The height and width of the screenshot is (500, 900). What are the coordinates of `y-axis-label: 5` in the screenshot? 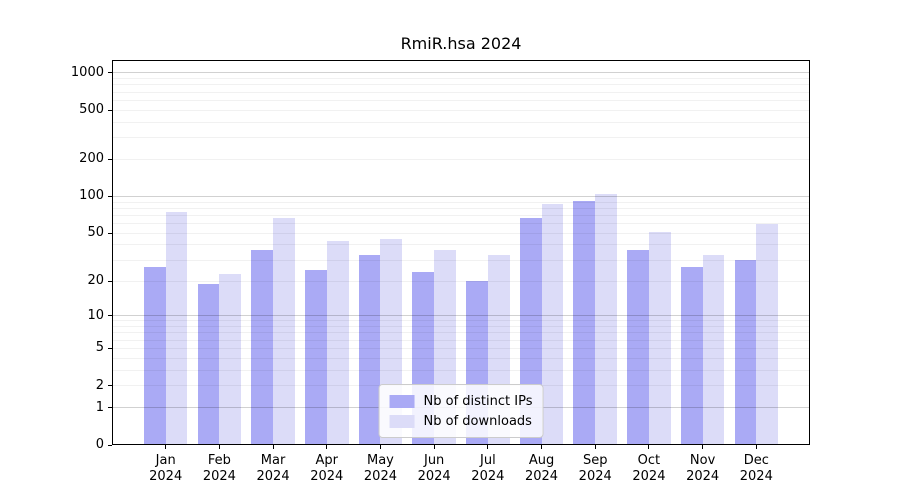 It's located at (99, 348).